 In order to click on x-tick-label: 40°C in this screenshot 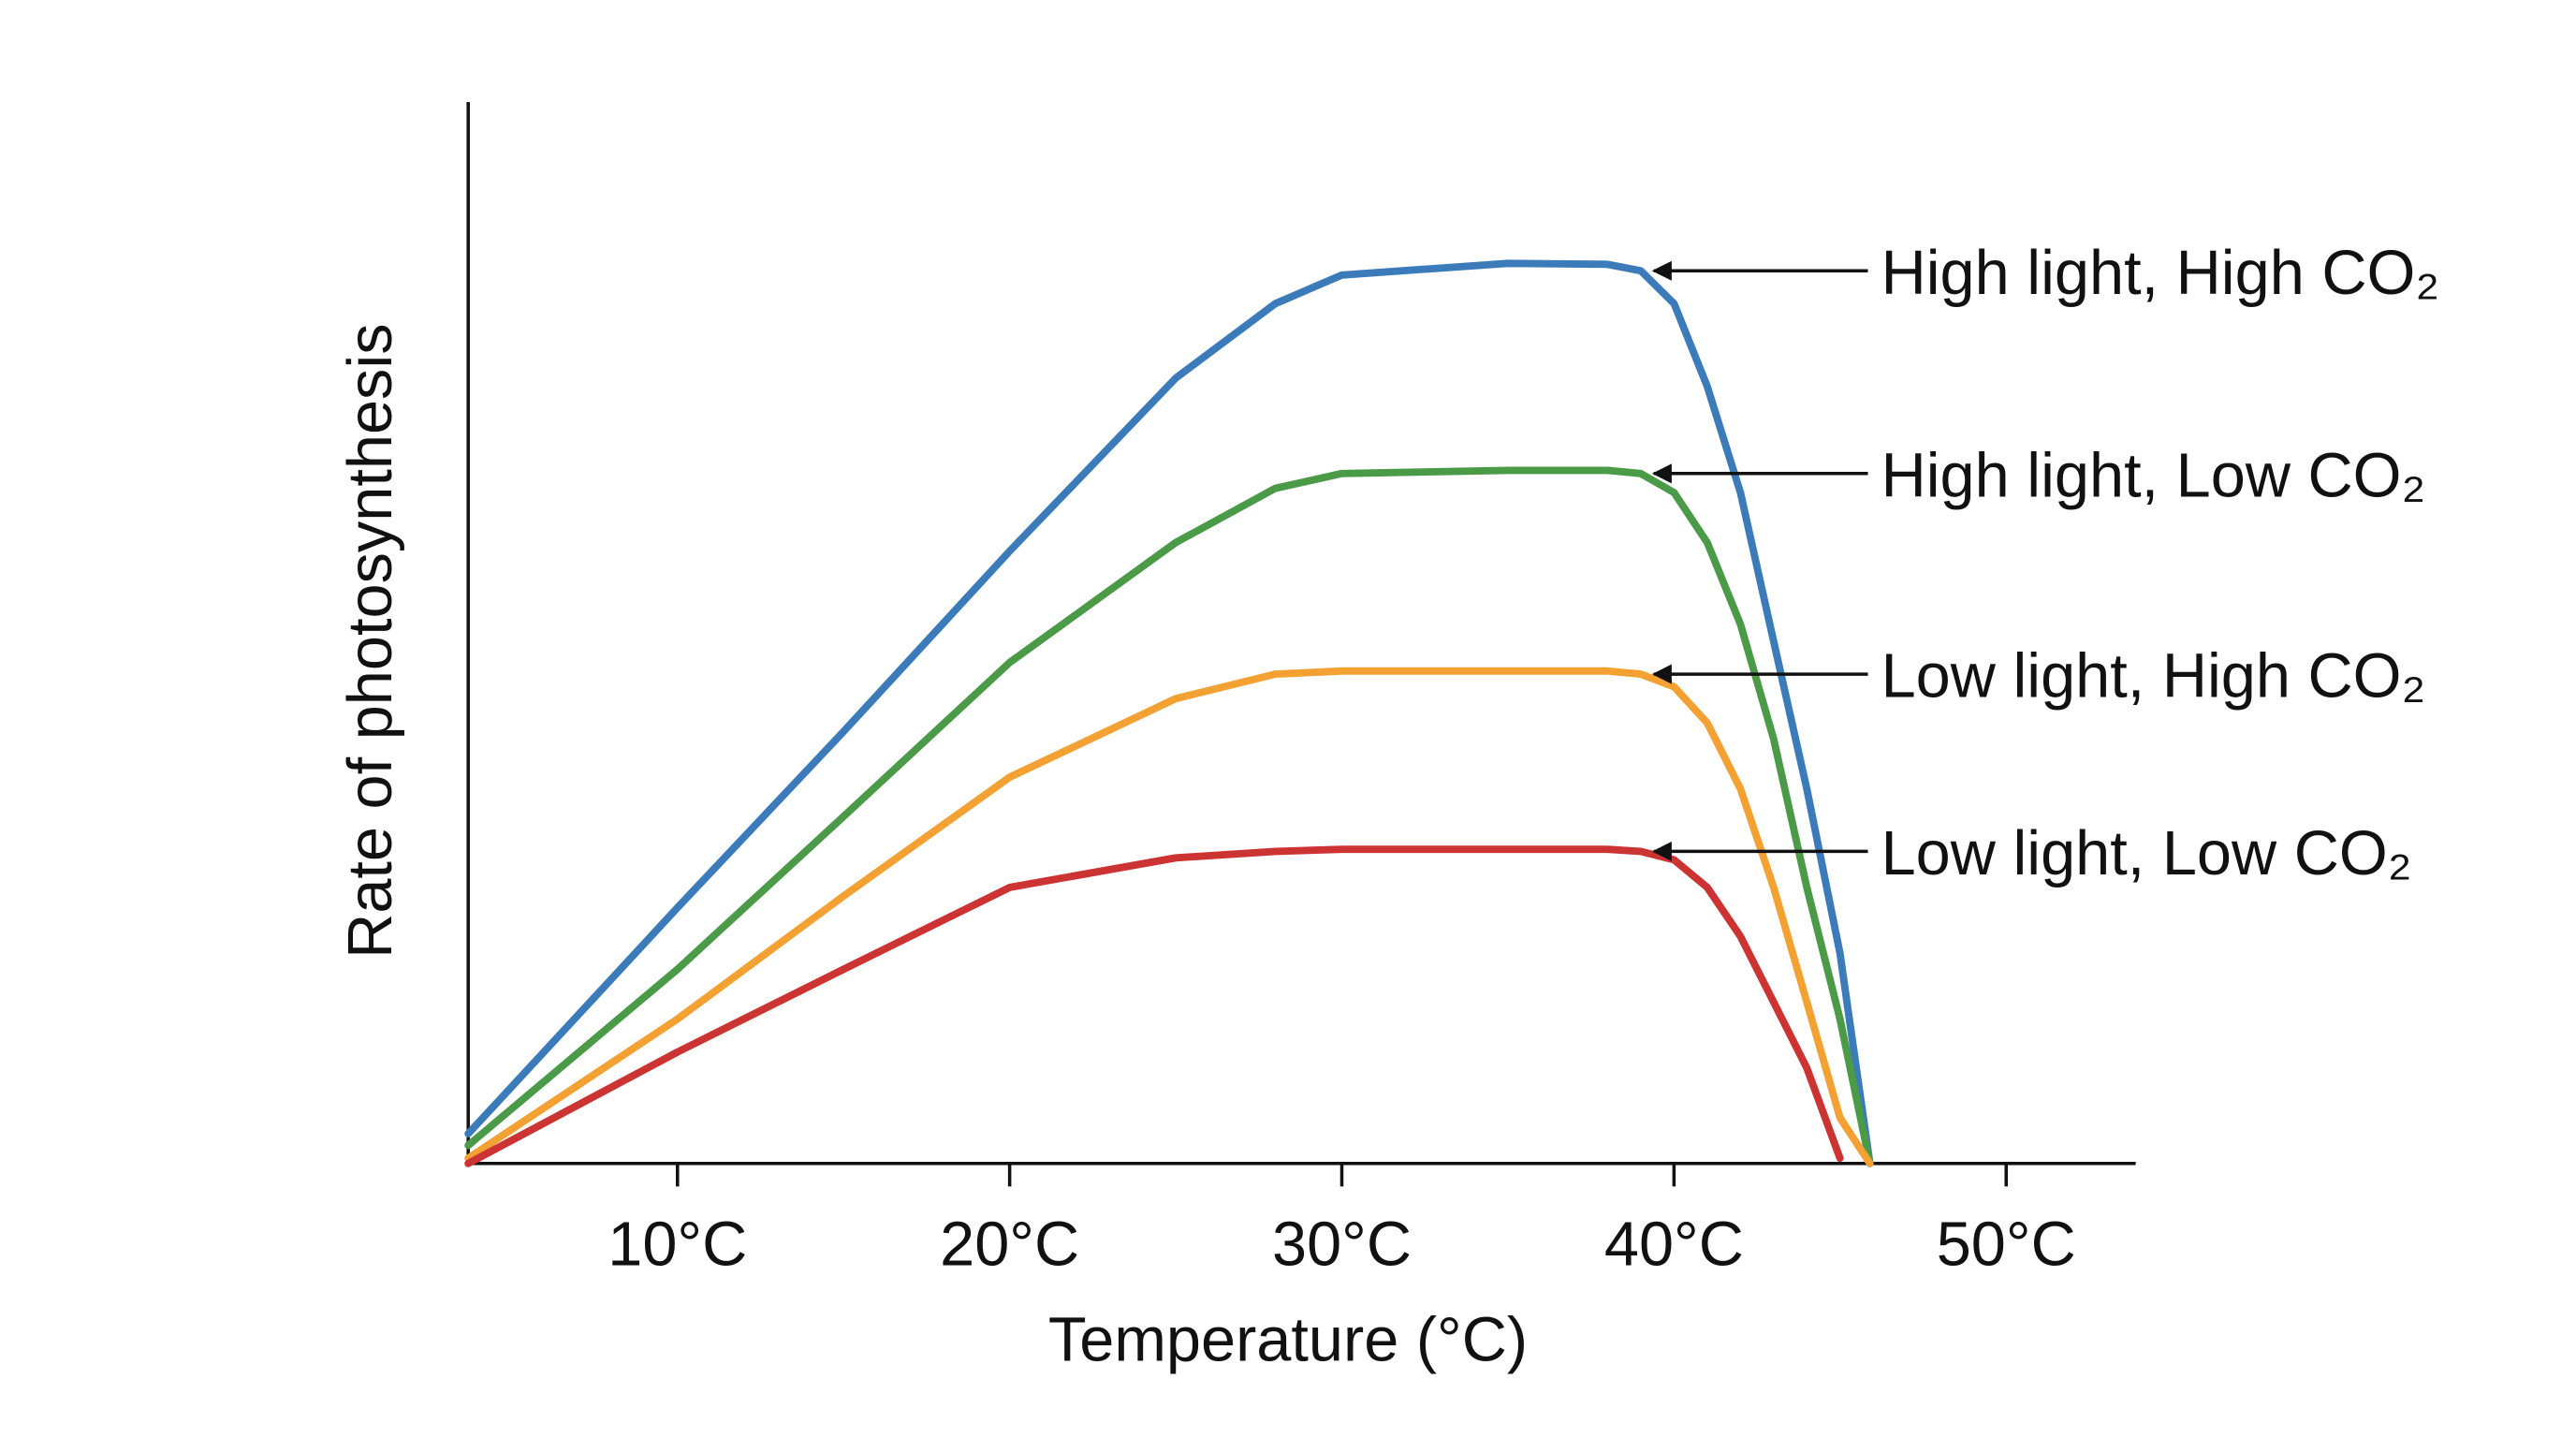, I will do `click(1674, 1245)`.